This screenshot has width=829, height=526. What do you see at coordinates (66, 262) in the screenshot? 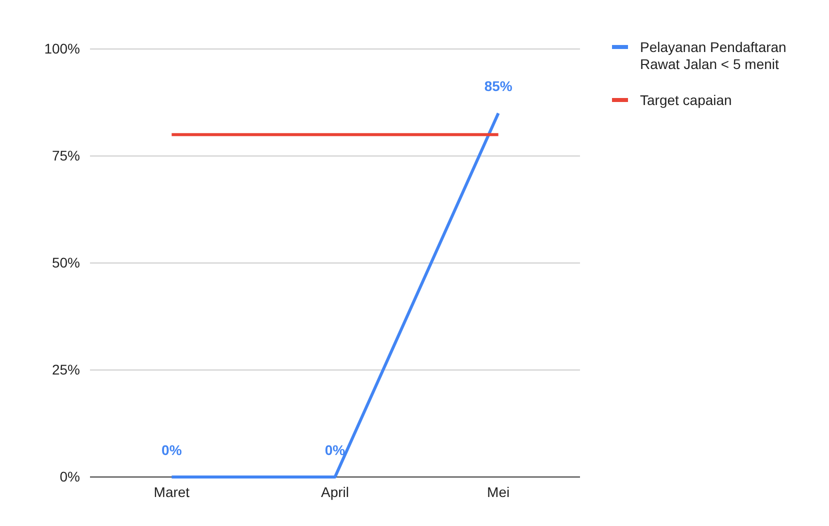
I see `y-tick-label: 50%` at bounding box center [66, 262].